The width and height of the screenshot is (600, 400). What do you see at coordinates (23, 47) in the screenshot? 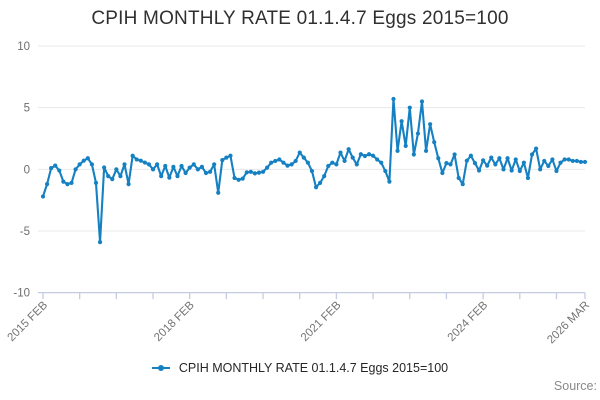
I see `y-tick-label-10: 10` at bounding box center [23, 47].